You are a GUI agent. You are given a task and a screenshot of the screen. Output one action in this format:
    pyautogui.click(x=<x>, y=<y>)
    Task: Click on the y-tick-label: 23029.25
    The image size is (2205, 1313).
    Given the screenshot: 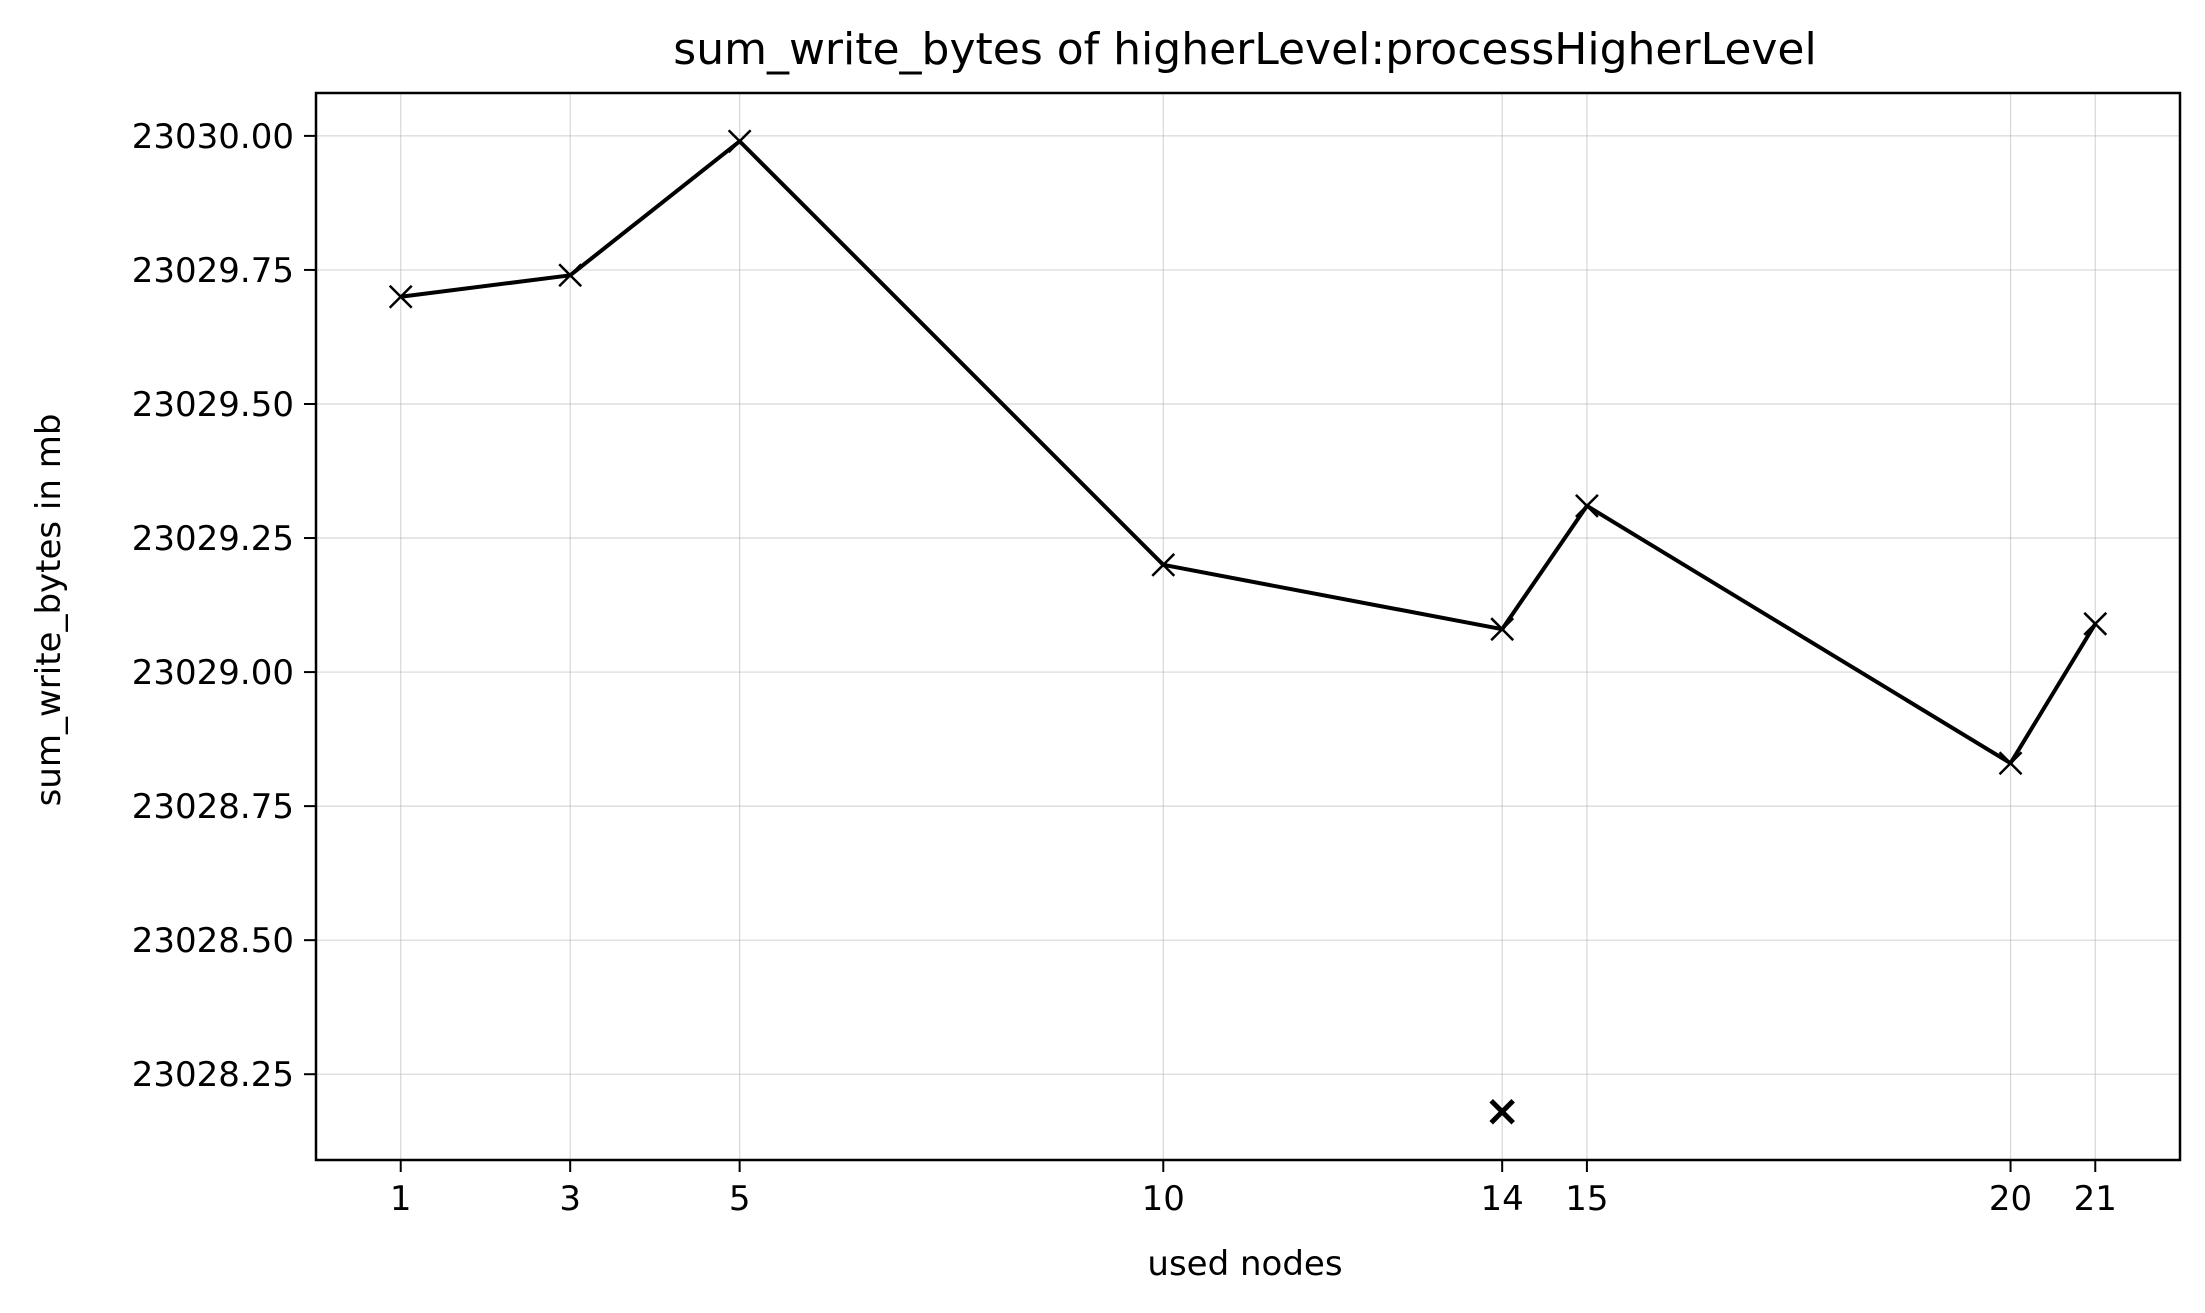 What is the action you would take?
    pyautogui.click(x=213, y=539)
    